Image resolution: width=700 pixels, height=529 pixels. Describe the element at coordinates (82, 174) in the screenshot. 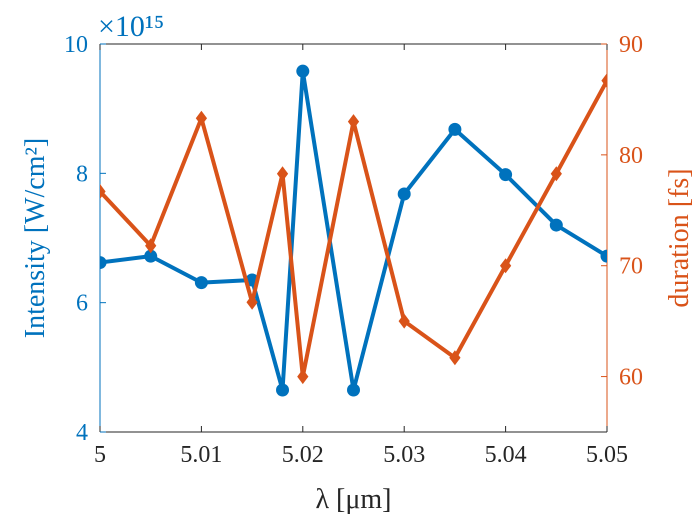

I see `left-y-tick-label: 8` at that location.